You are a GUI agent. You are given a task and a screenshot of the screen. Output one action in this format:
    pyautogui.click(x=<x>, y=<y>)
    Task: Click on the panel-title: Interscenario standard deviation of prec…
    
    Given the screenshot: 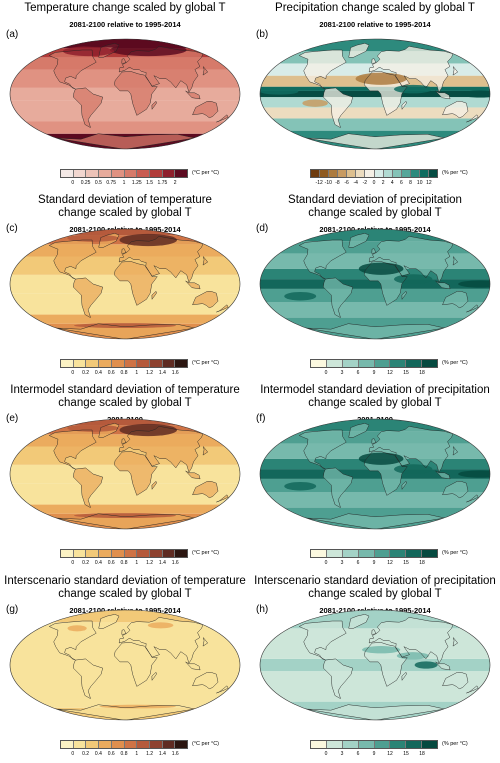 What is the action you would take?
    pyautogui.click(x=375, y=581)
    